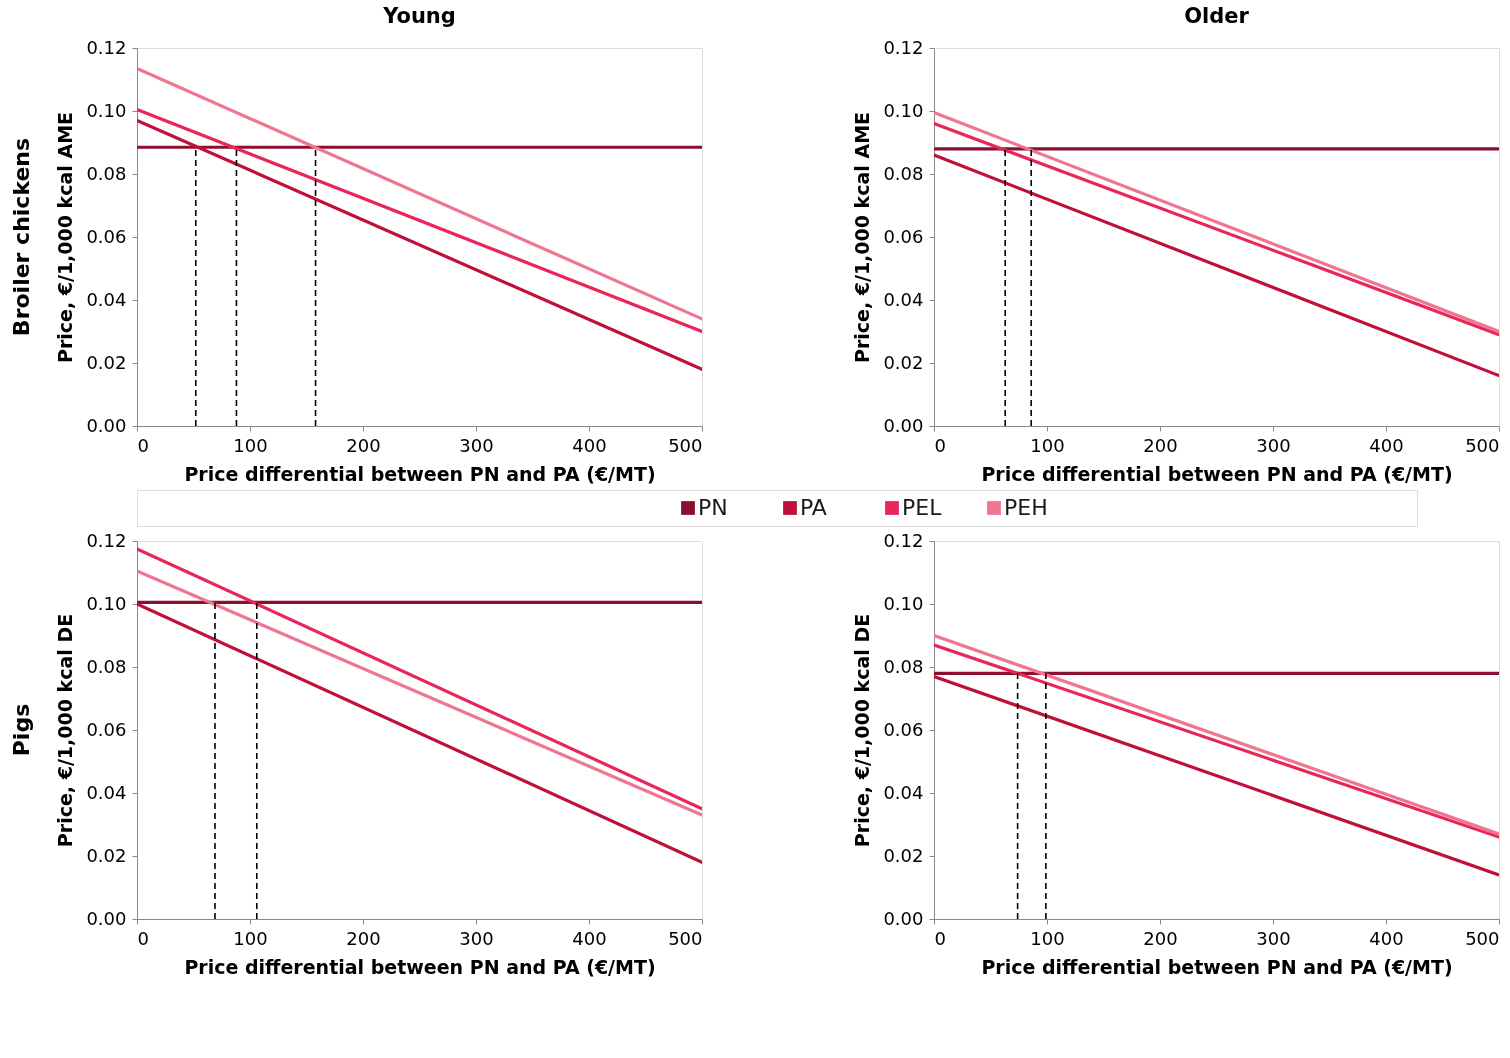  I want to click on text: Broiler chickens, so click(21, 237).